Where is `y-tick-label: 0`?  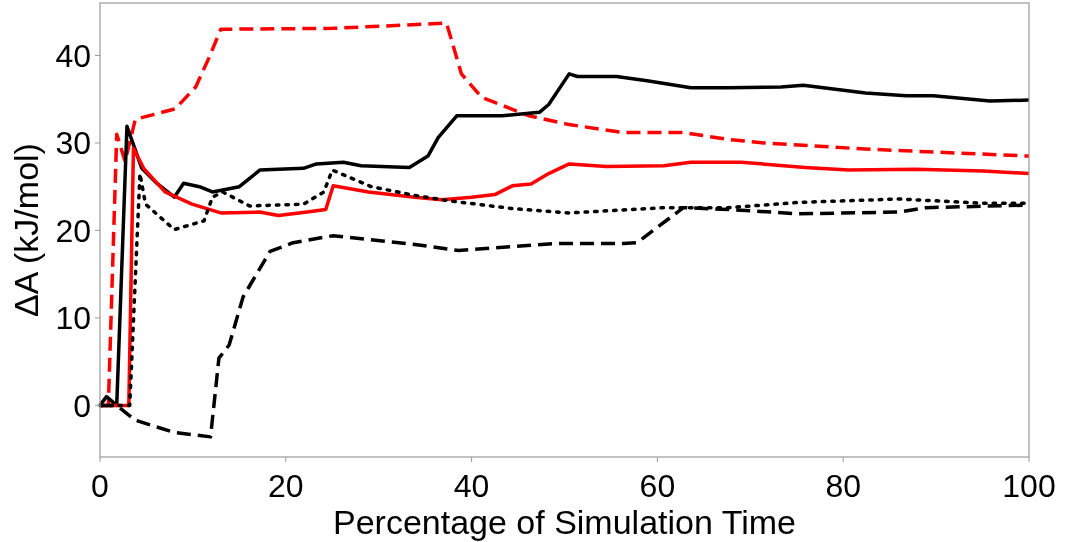
y-tick-label: 0 is located at coordinates (82, 405).